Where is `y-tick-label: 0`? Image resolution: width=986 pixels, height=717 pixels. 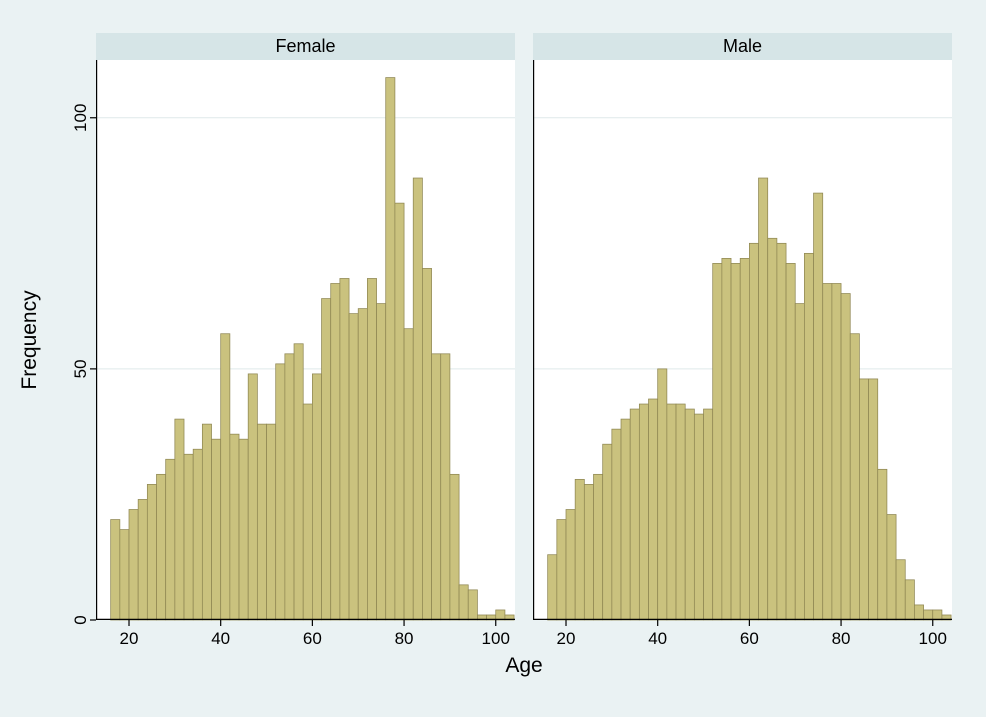
y-tick-label: 0 is located at coordinates (80, 619).